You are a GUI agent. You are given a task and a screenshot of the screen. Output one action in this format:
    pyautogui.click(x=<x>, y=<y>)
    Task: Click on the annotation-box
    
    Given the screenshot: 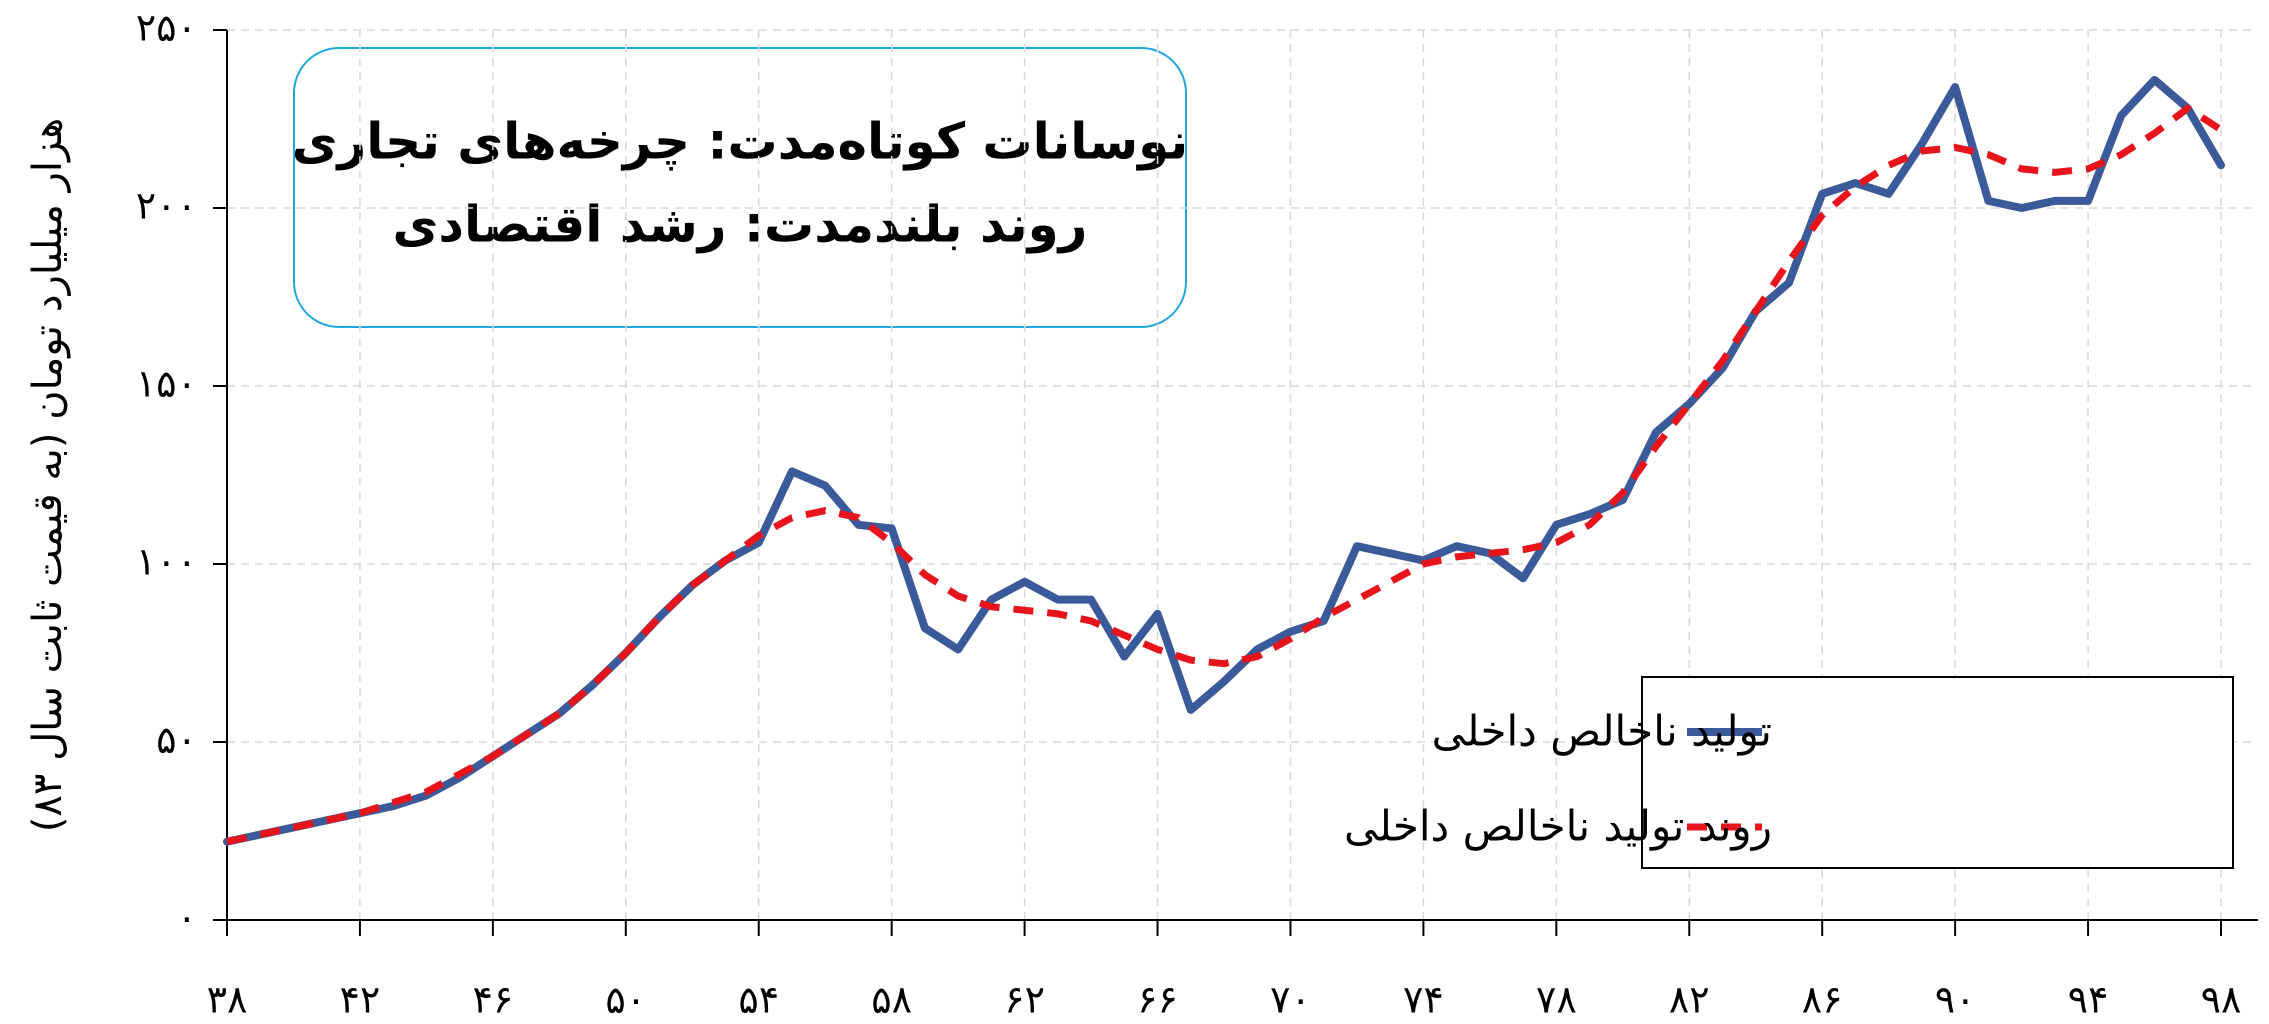 What is the action you would take?
    pyautogui.click(x=740, y=187)
    